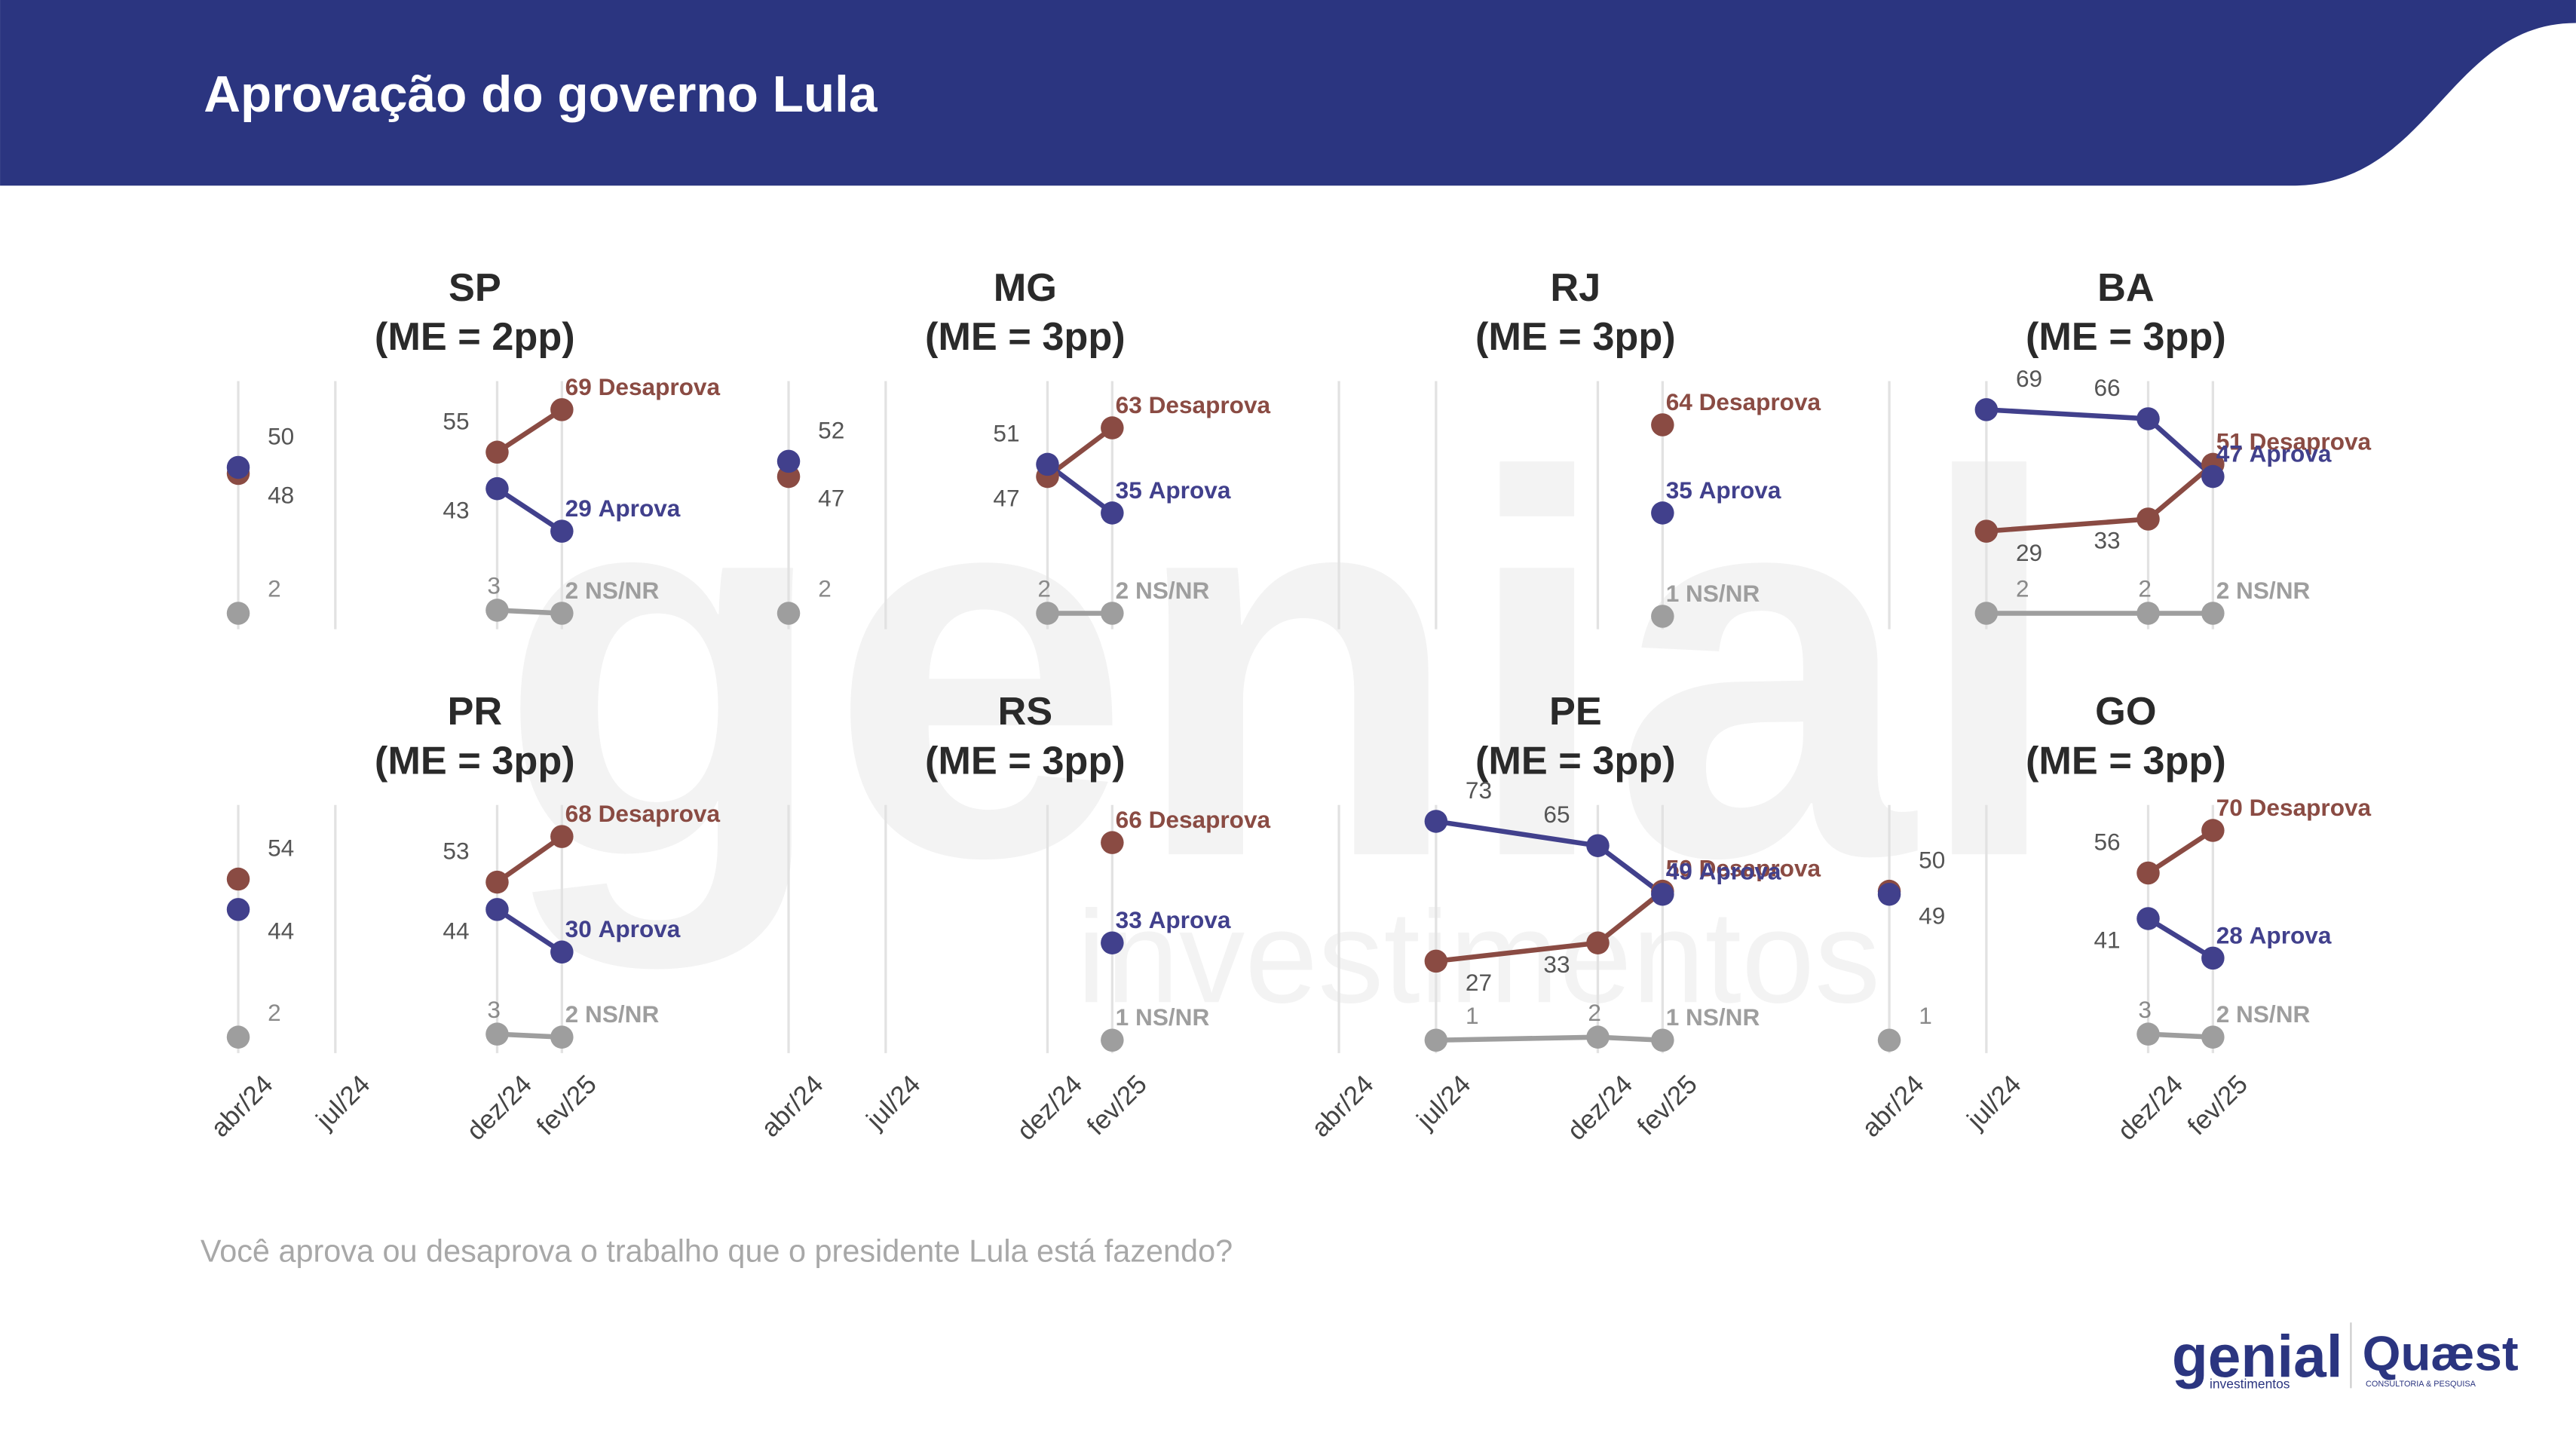 Image resolution: width=2576 pixels, height=1449 pixels. Describe the element at coordinates (831, 429) in the screenshot. I see `value-label: 52` at that location.